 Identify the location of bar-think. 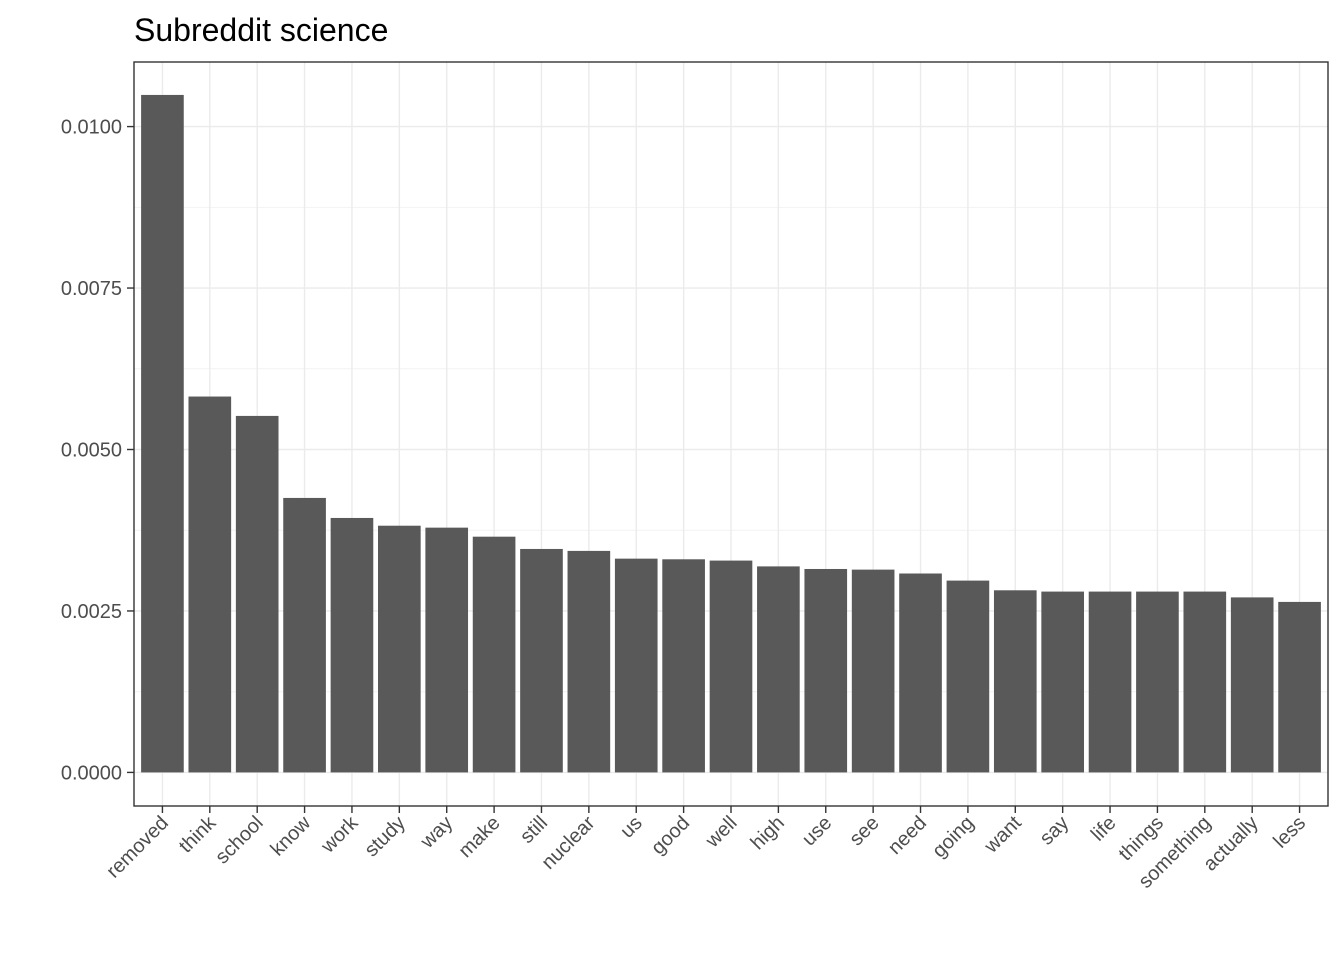
(210, 584).